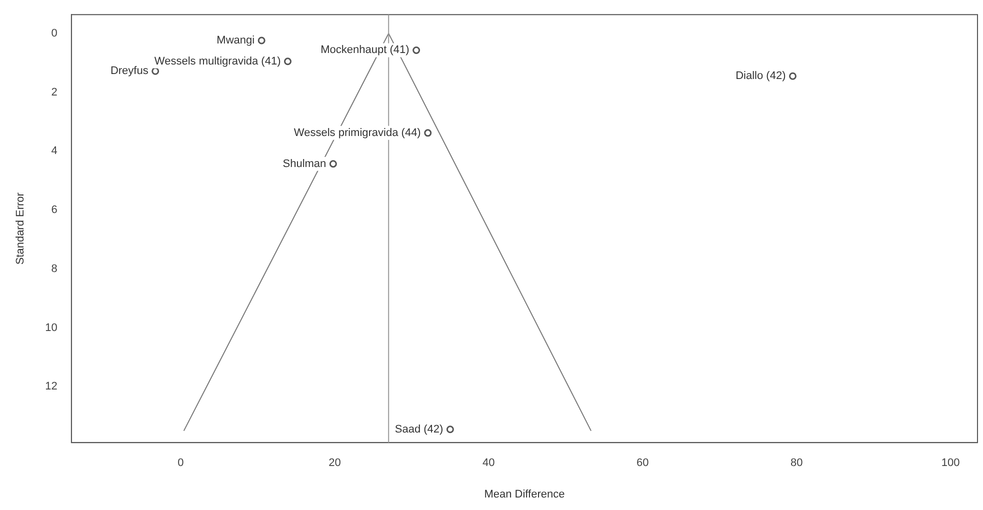 This screenshot has width=983, height=510. Describe the element at coordinates (54, 268) in the screenshot. I see `y-tick-label: 8` at that location.